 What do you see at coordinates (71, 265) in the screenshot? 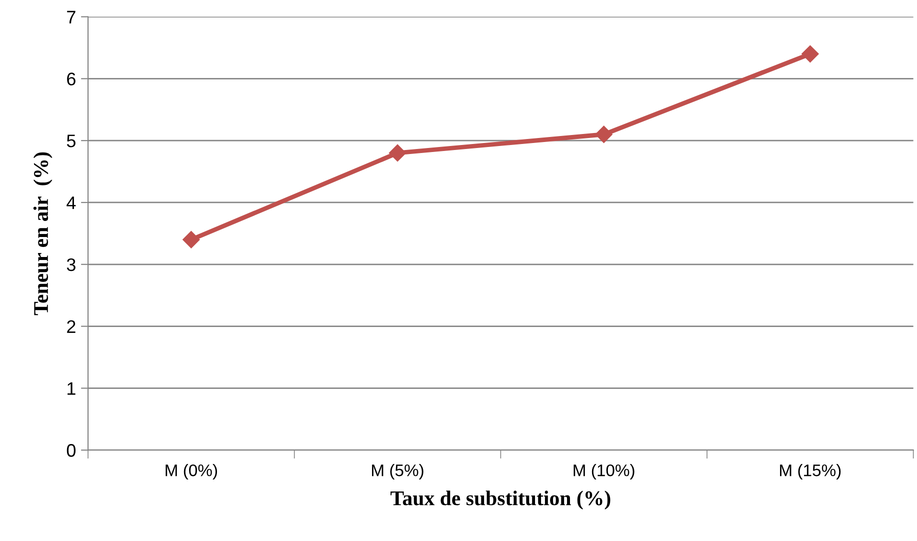
I see `y-tick-label: 3` at bounding box center [71, 265].